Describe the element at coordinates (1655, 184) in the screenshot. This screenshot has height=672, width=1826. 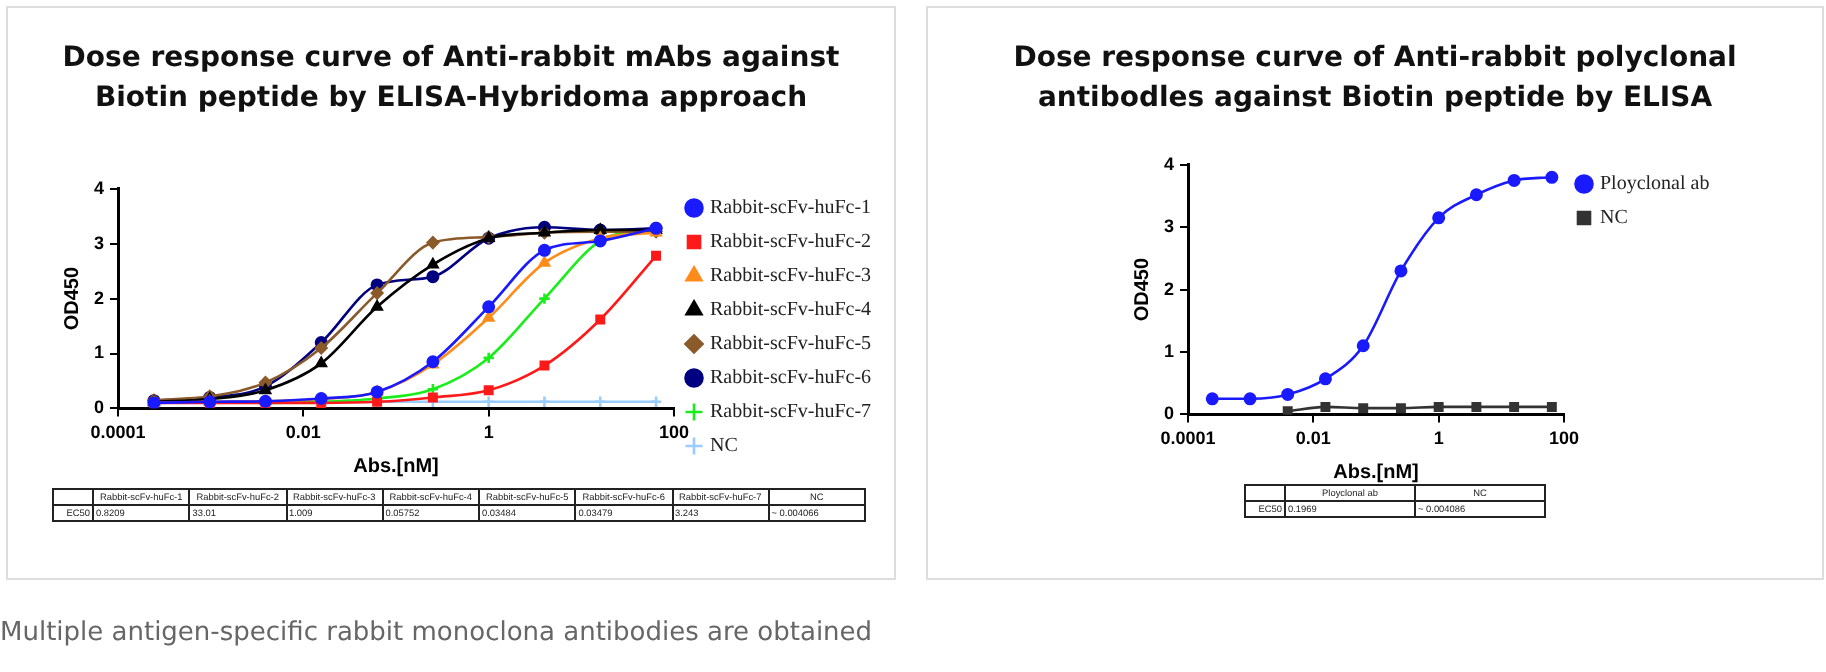
I see `legend-label: Ployclonal ab` at that location.